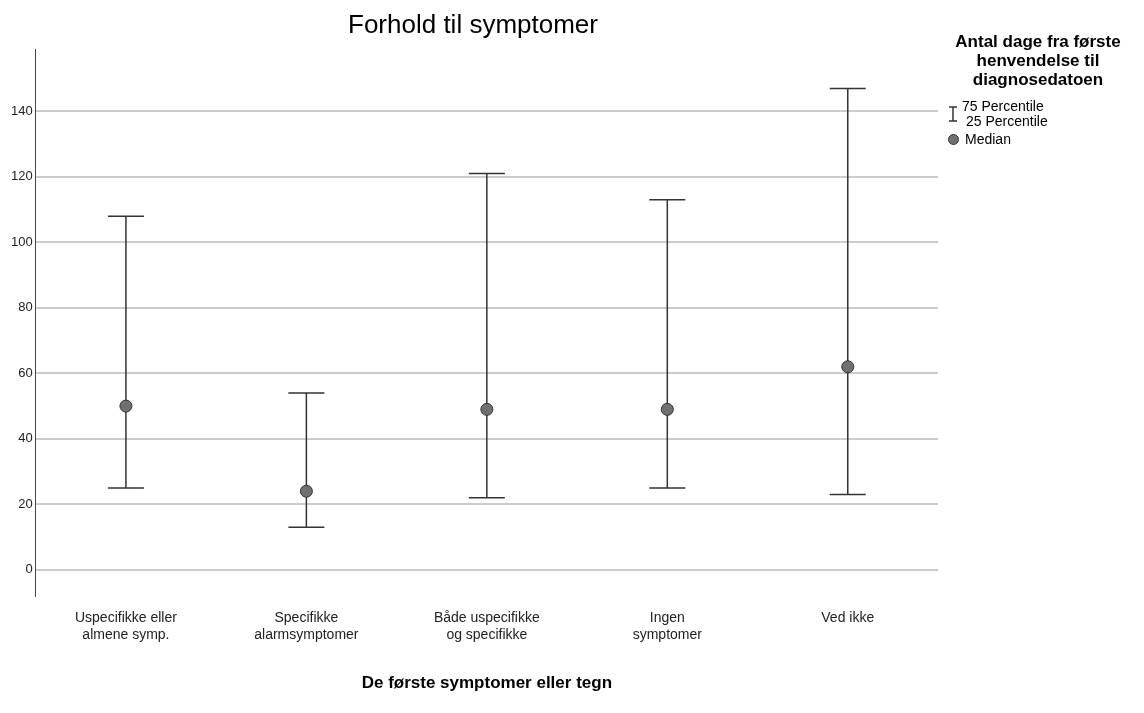 Image resolution: width=1144 pixels, height=713 pixels. Describe the element at coordinates (21, 241) in the screenshot. I see `y-tick-label: 100` at that location.